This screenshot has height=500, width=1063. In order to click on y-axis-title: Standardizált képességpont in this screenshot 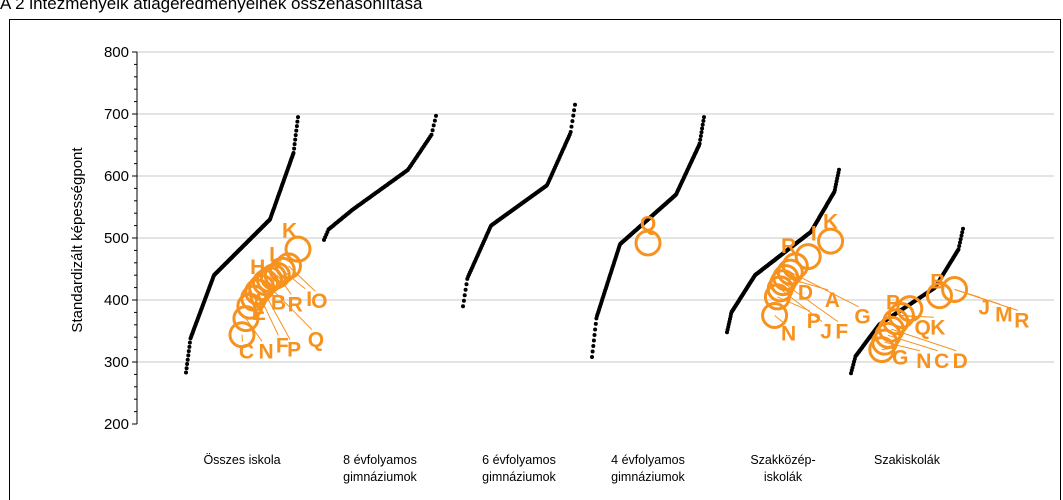, I will do `click(77, 240)`.